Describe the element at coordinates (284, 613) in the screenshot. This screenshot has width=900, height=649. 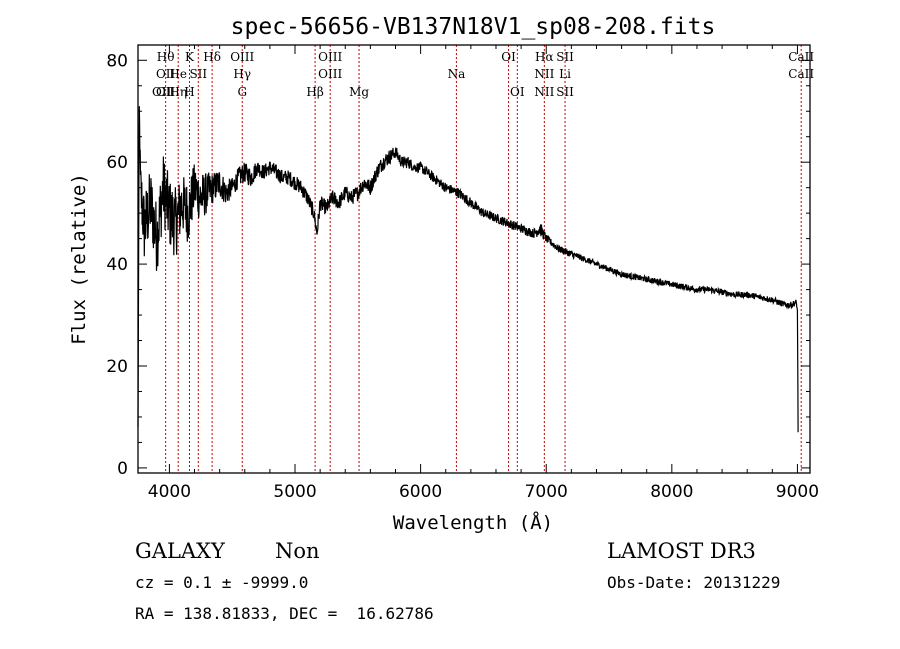
I see `coordinates: RA = 138.81833, DEC = 16.62786` at that location.